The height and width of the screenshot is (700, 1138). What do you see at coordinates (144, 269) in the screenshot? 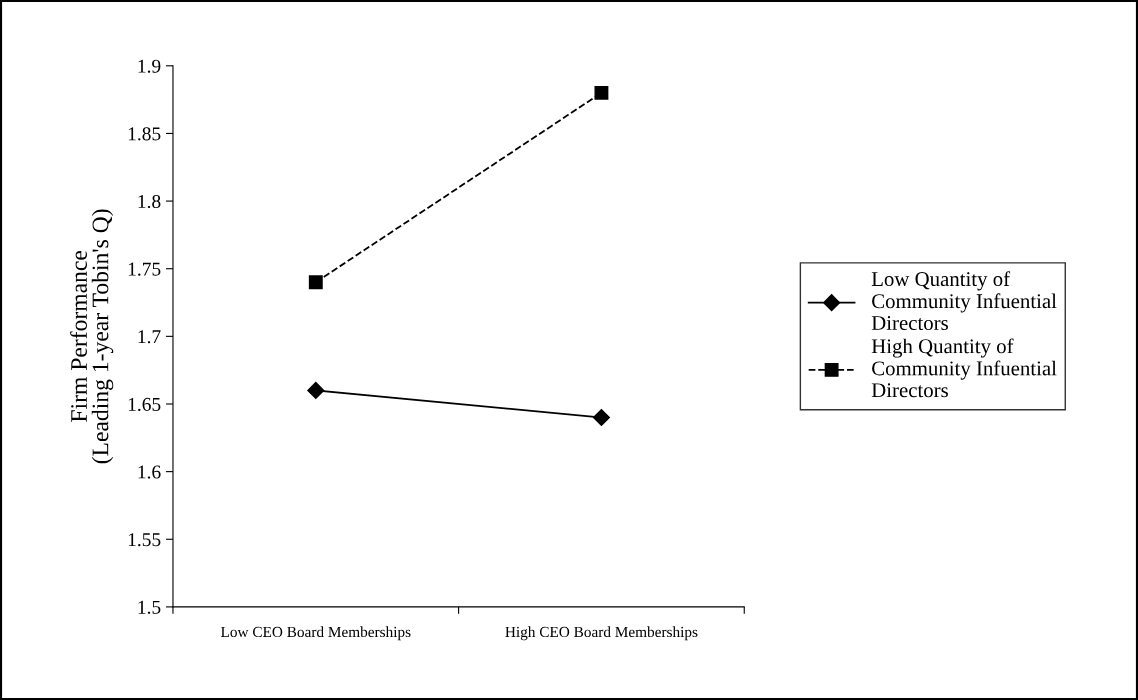
I see `y-tick-label: 1.75` at bounding box center [144, 269].